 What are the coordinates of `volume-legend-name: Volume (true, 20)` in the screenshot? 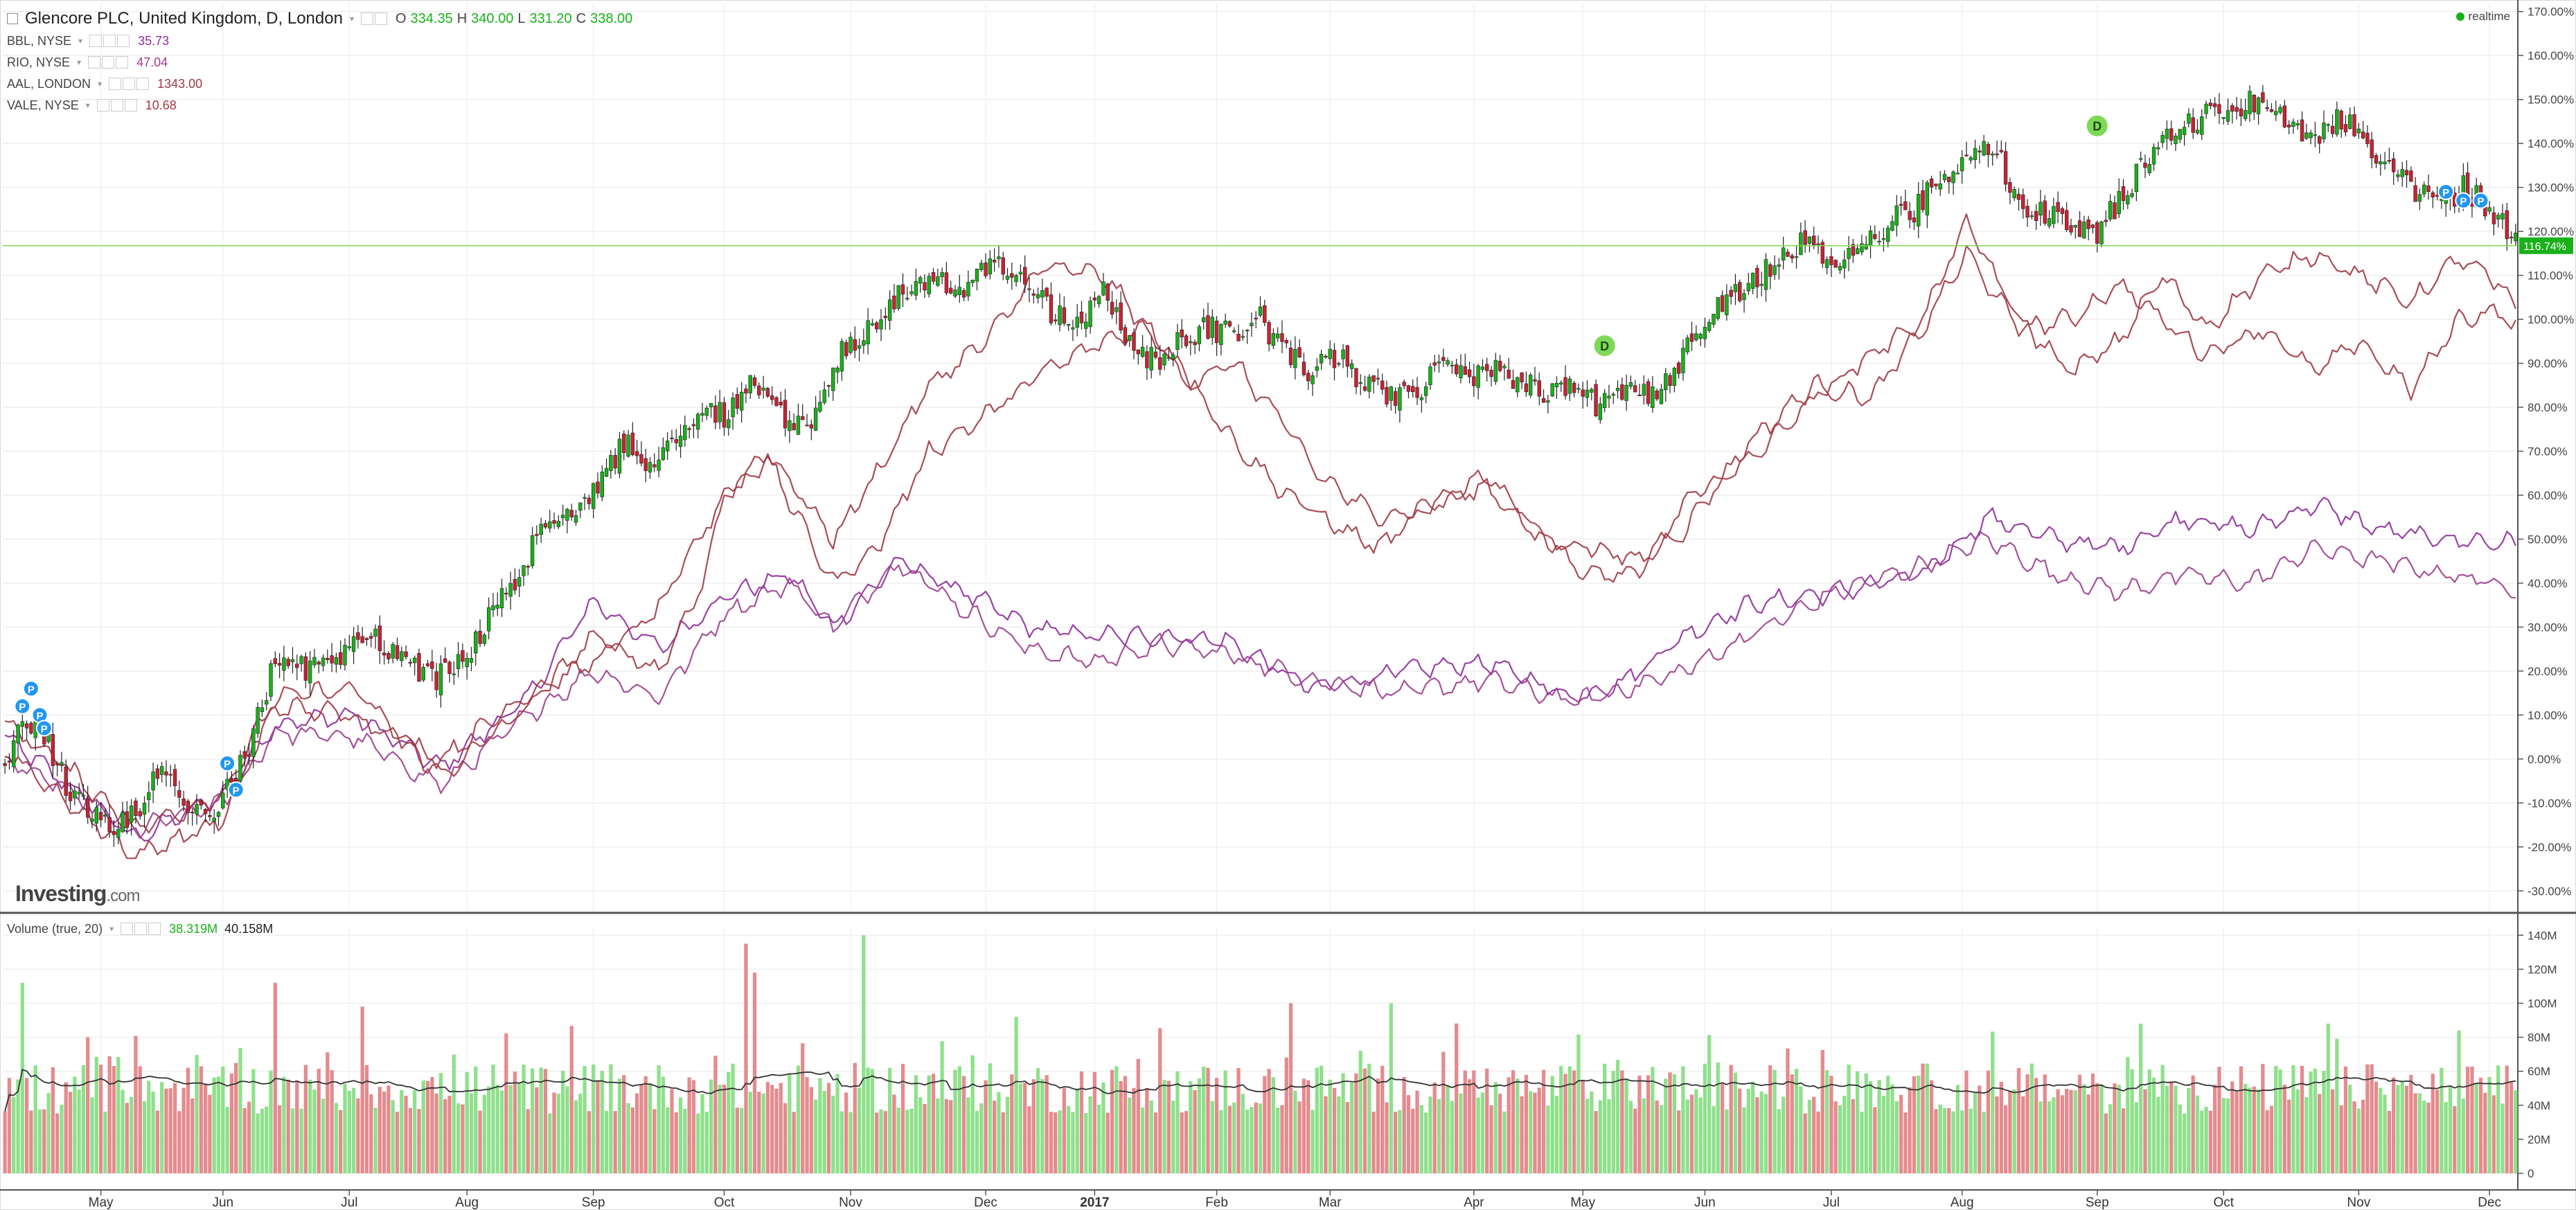 It's located at (55, 928).